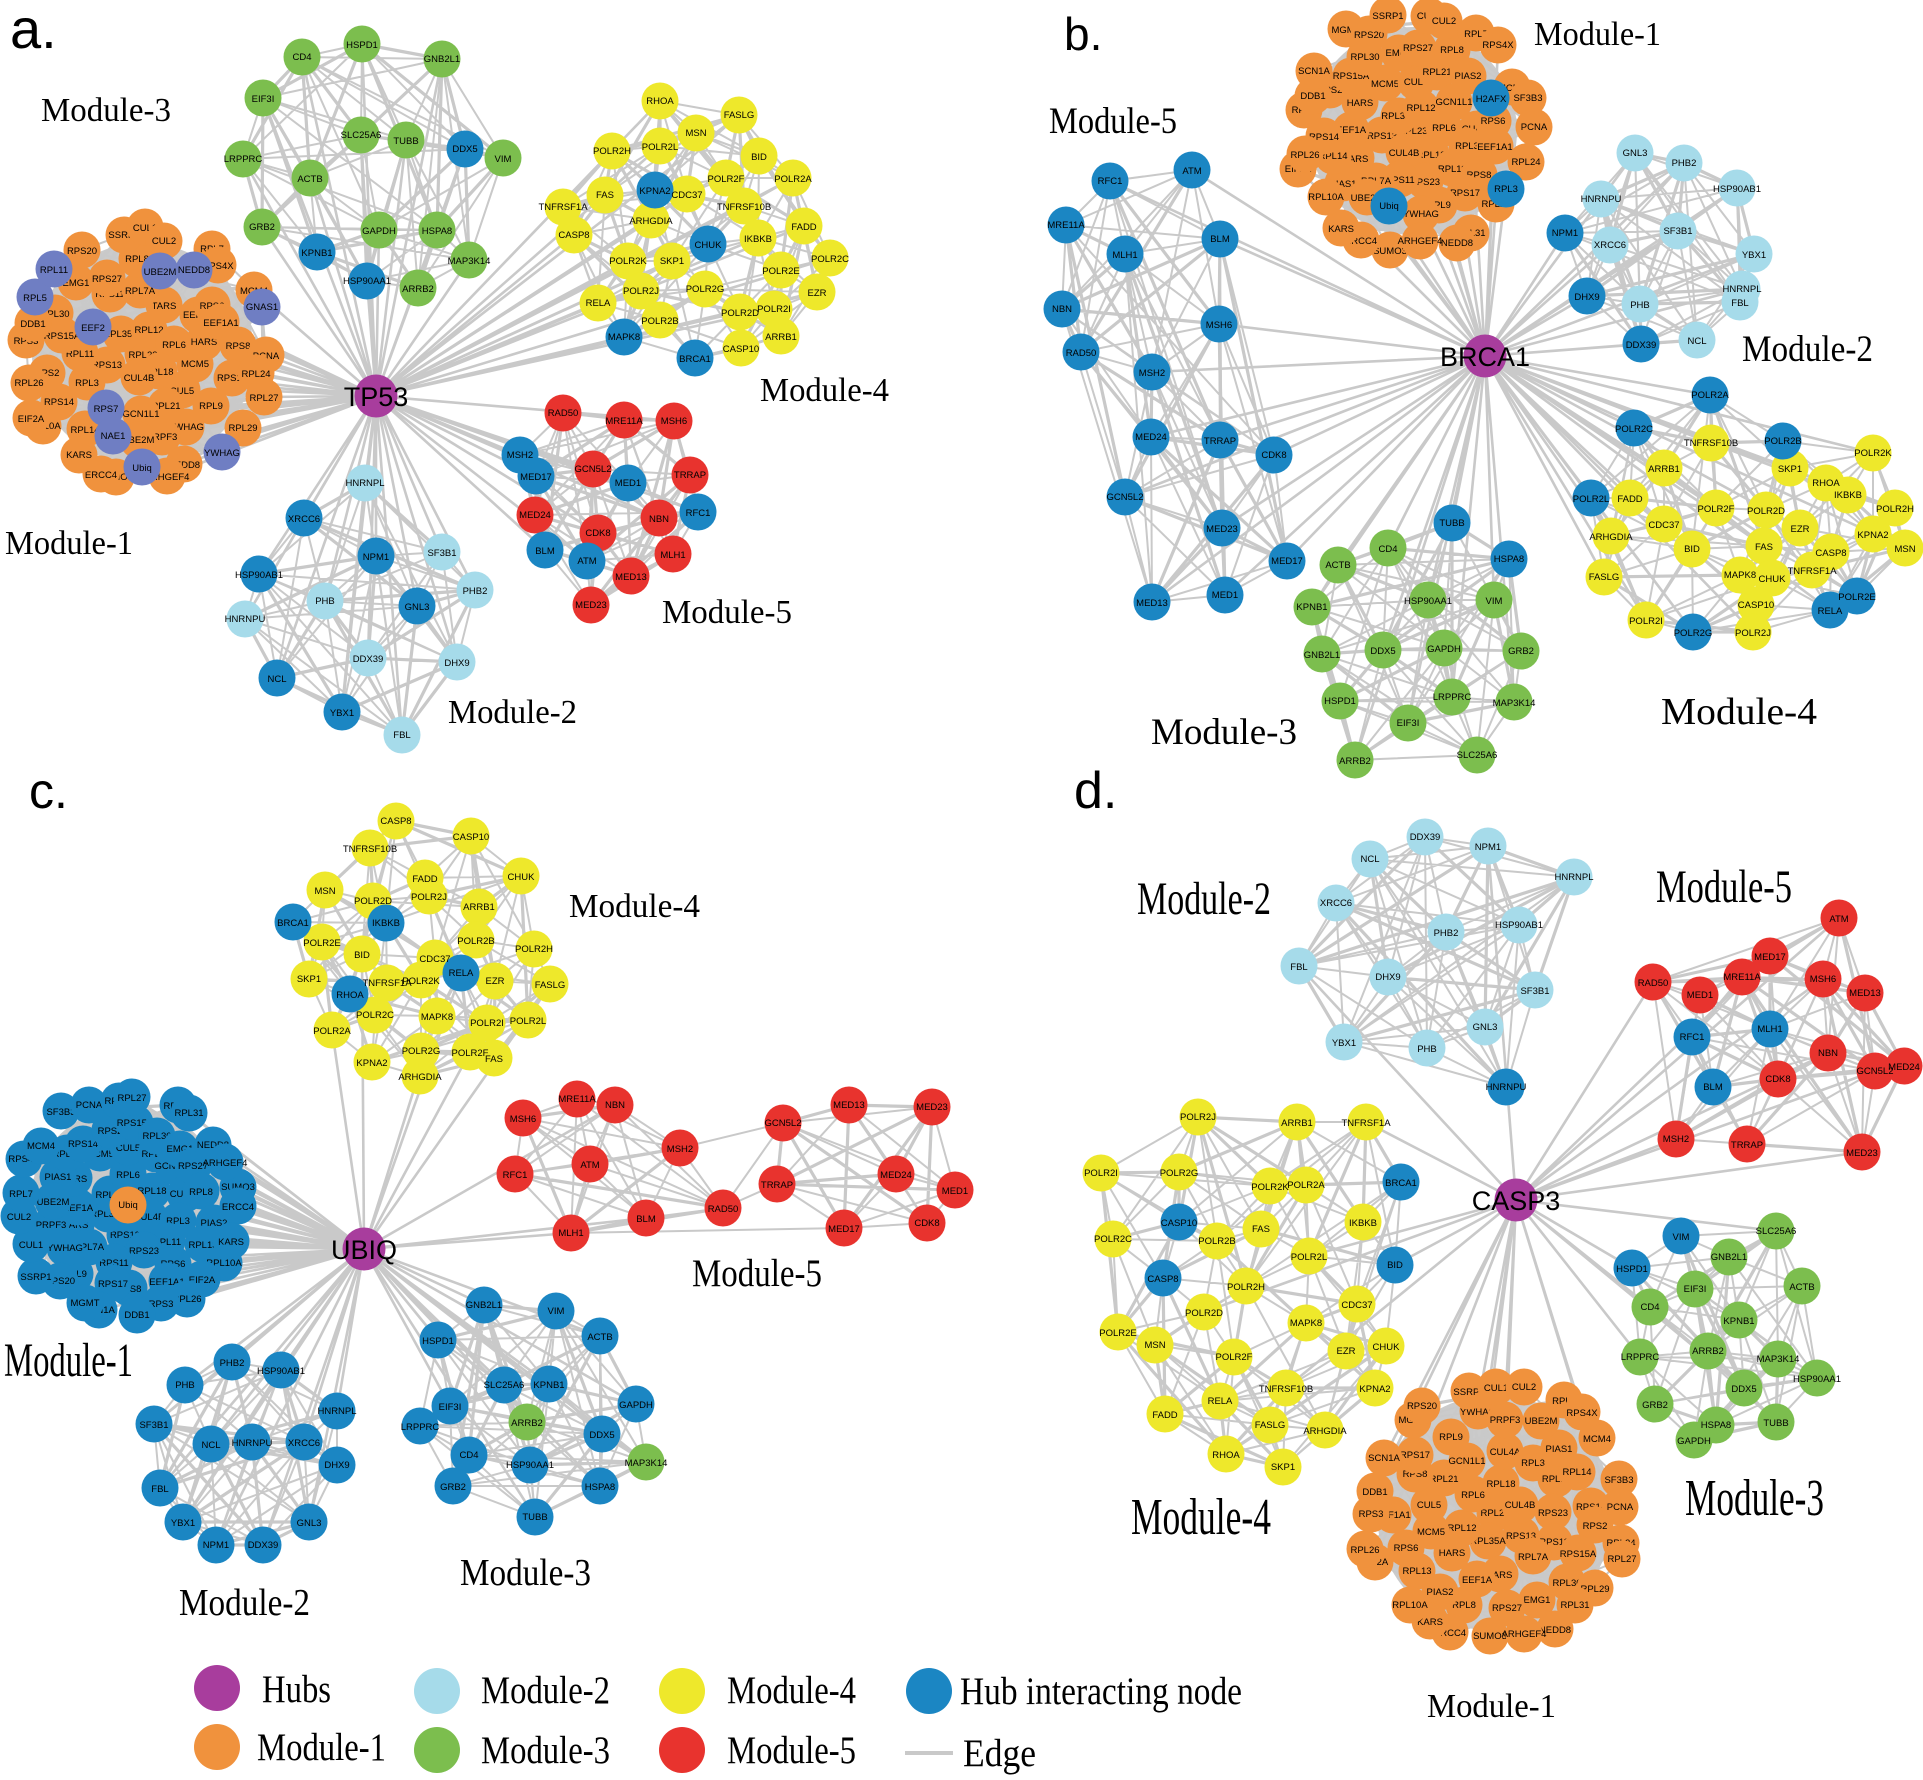 This screenshot has height=1780, width=1923. I want to click on svg-text: b., so click(1083, 34).